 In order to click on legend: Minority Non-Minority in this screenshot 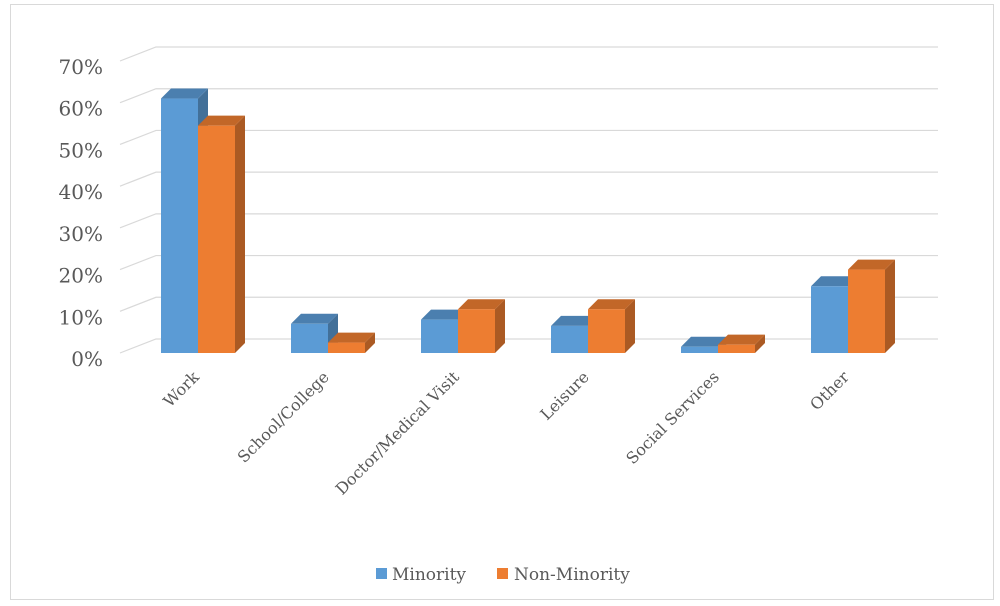, I will do `click(503, 575)`.